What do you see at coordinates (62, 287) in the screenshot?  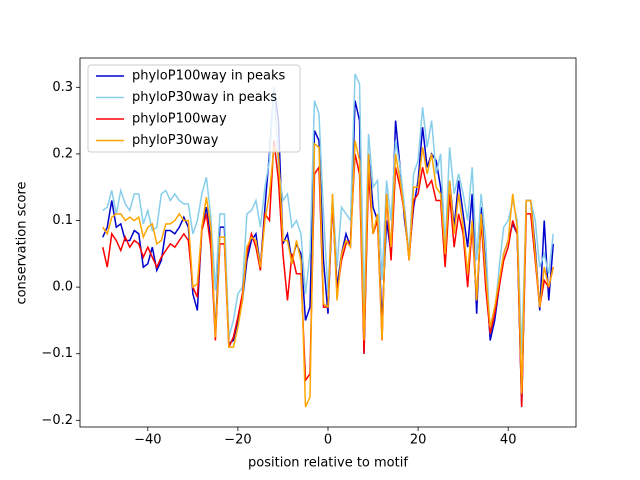 I see `y-tick-label: 0.0` at bounding box center [62, 287].